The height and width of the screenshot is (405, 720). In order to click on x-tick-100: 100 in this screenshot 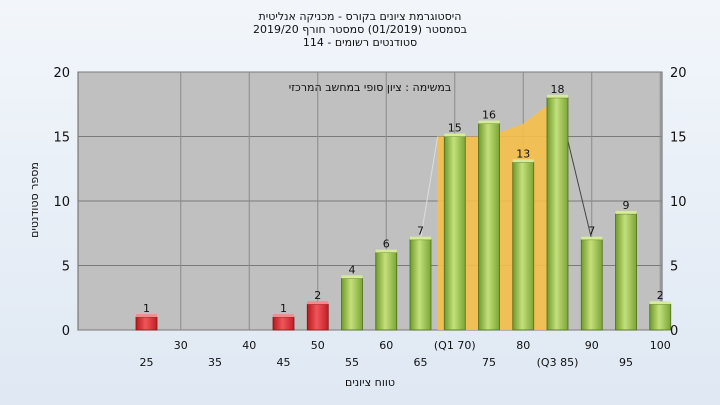, I will do `click(660, 345)`.